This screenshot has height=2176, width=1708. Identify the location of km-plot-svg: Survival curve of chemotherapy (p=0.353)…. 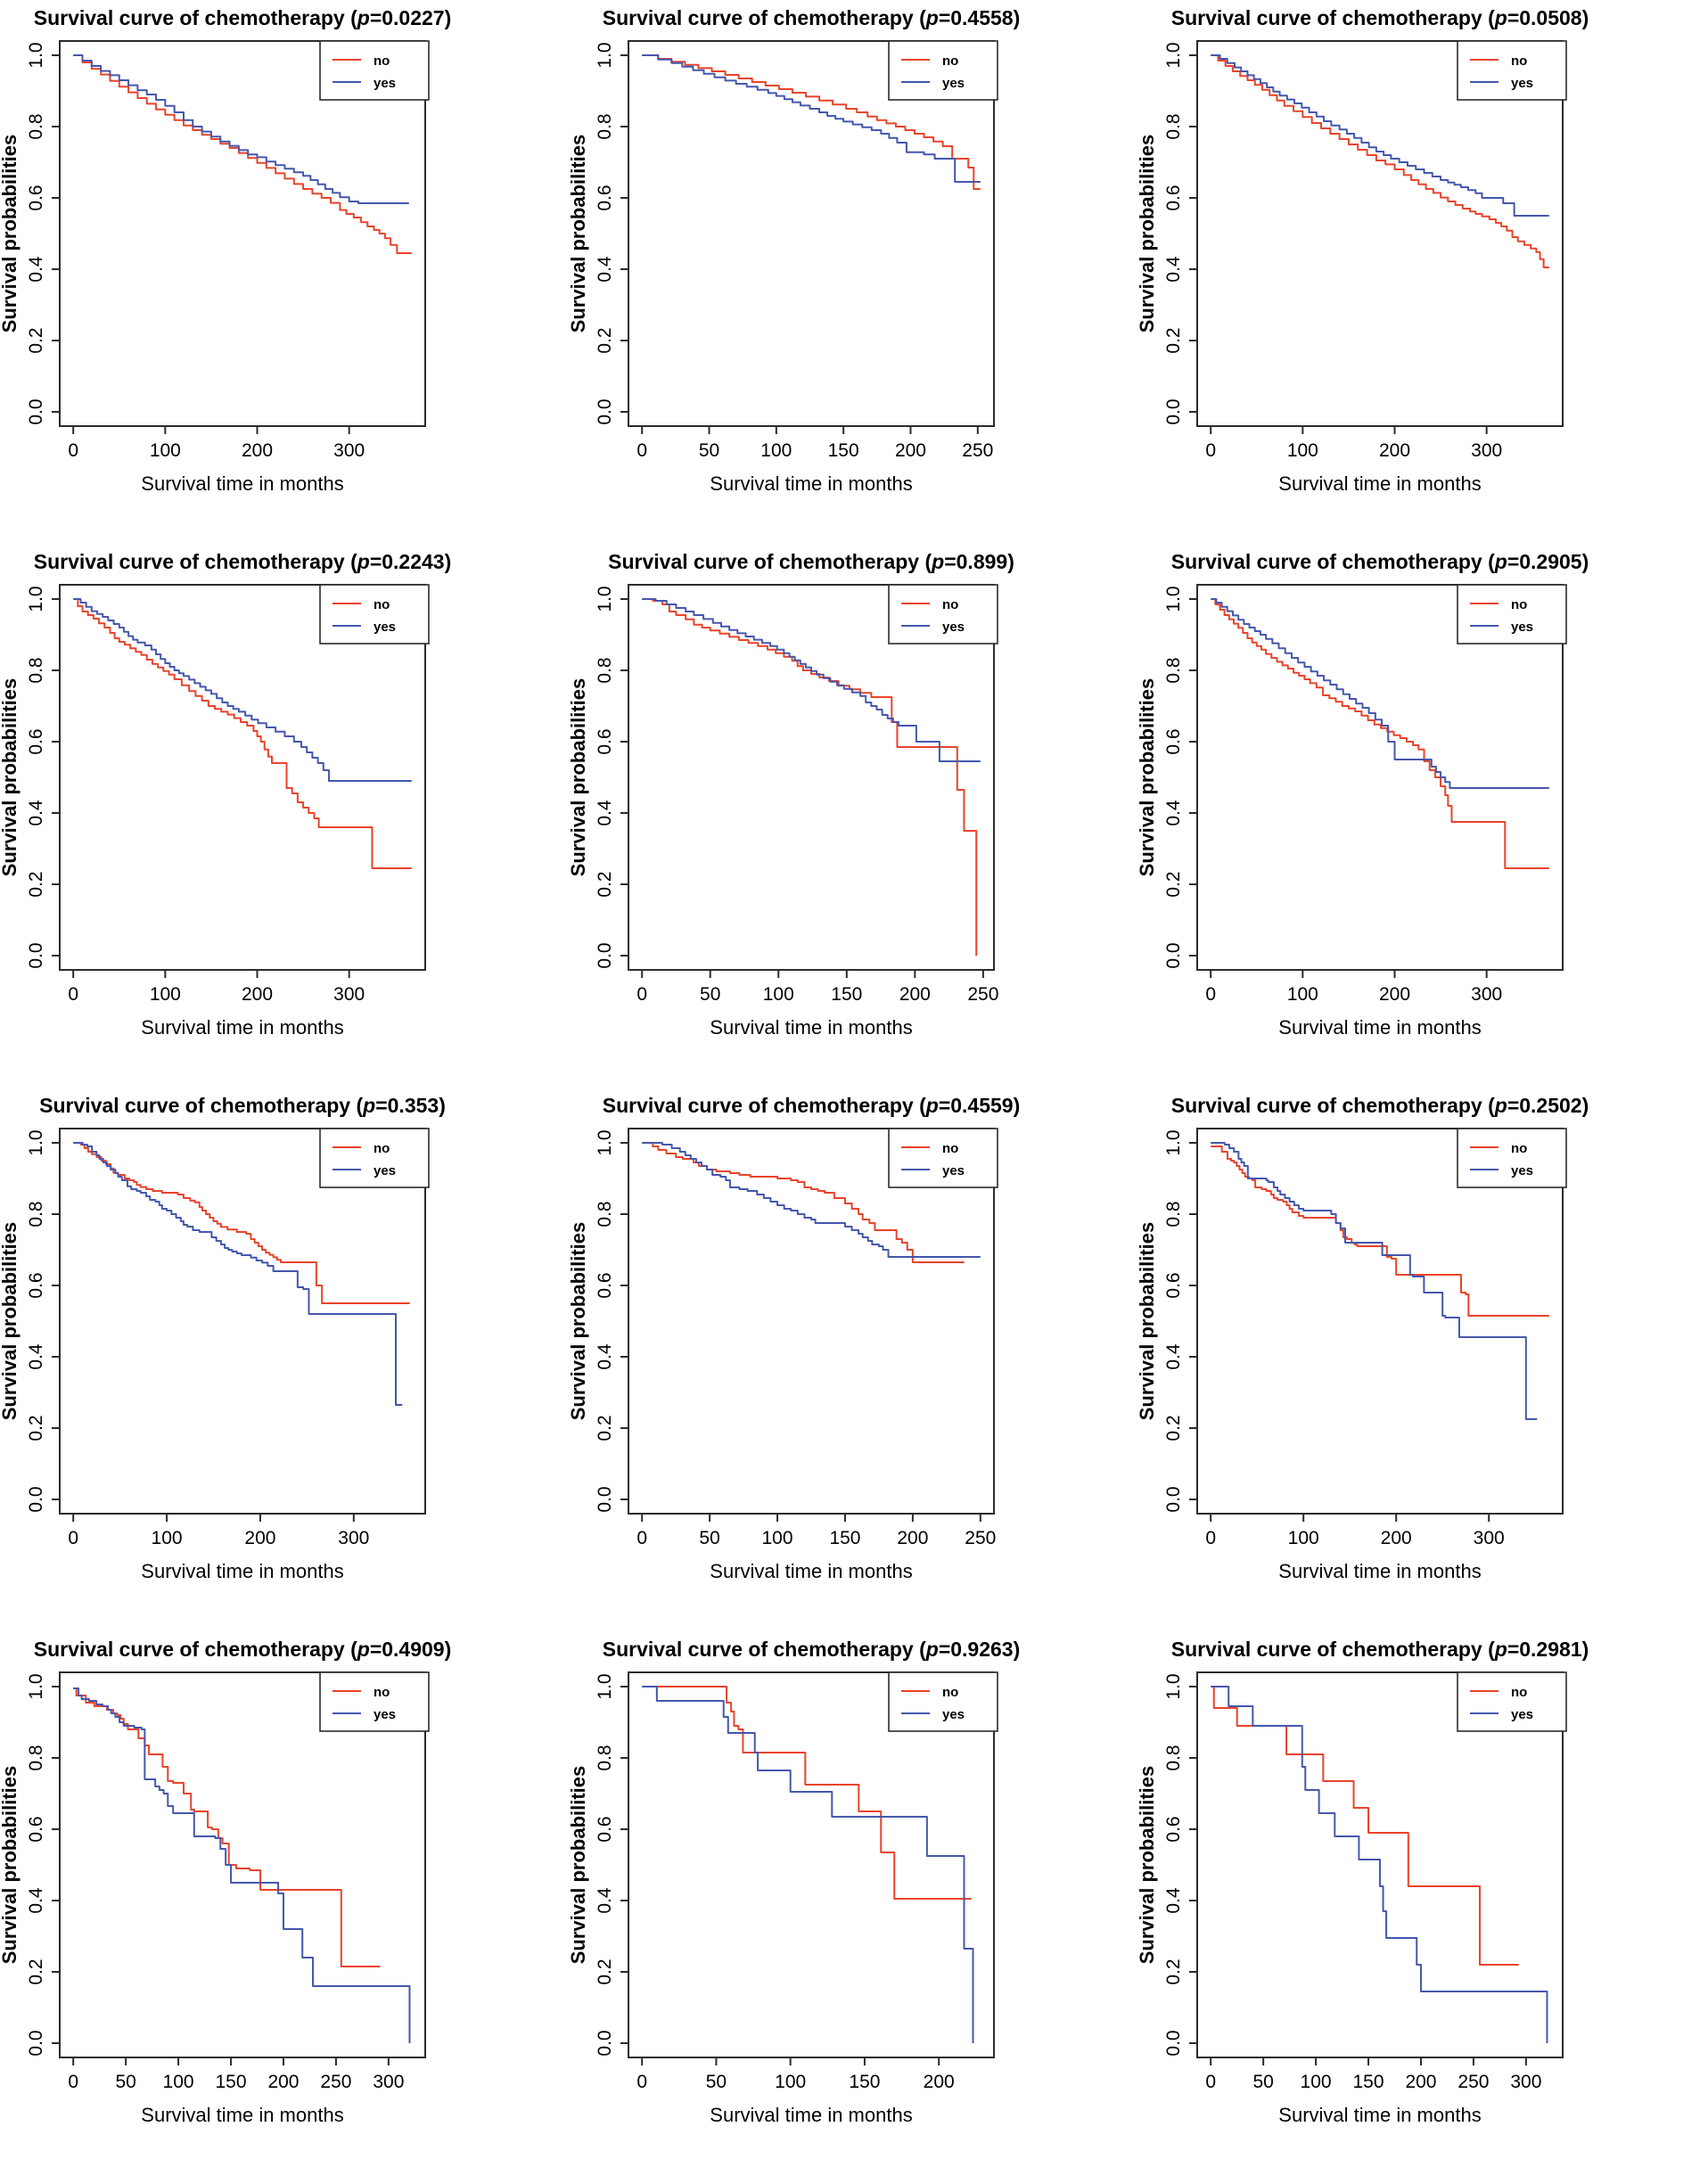
(223, 1338).